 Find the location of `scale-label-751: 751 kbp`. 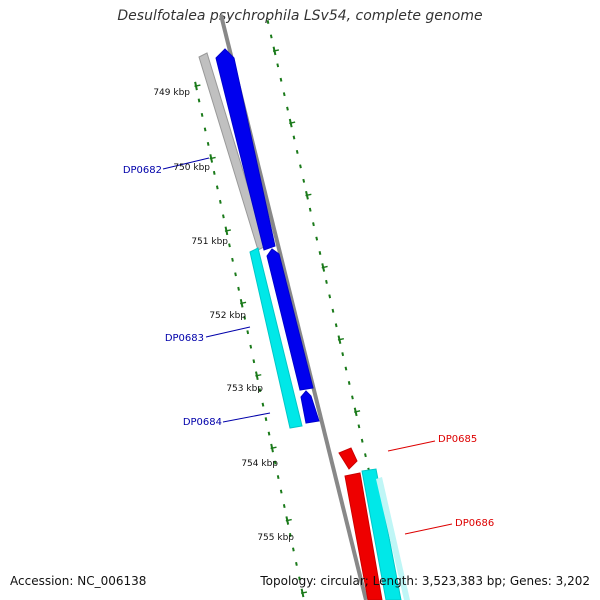

scale-label-751: 751 kbp is located at coordinates (209, 242).